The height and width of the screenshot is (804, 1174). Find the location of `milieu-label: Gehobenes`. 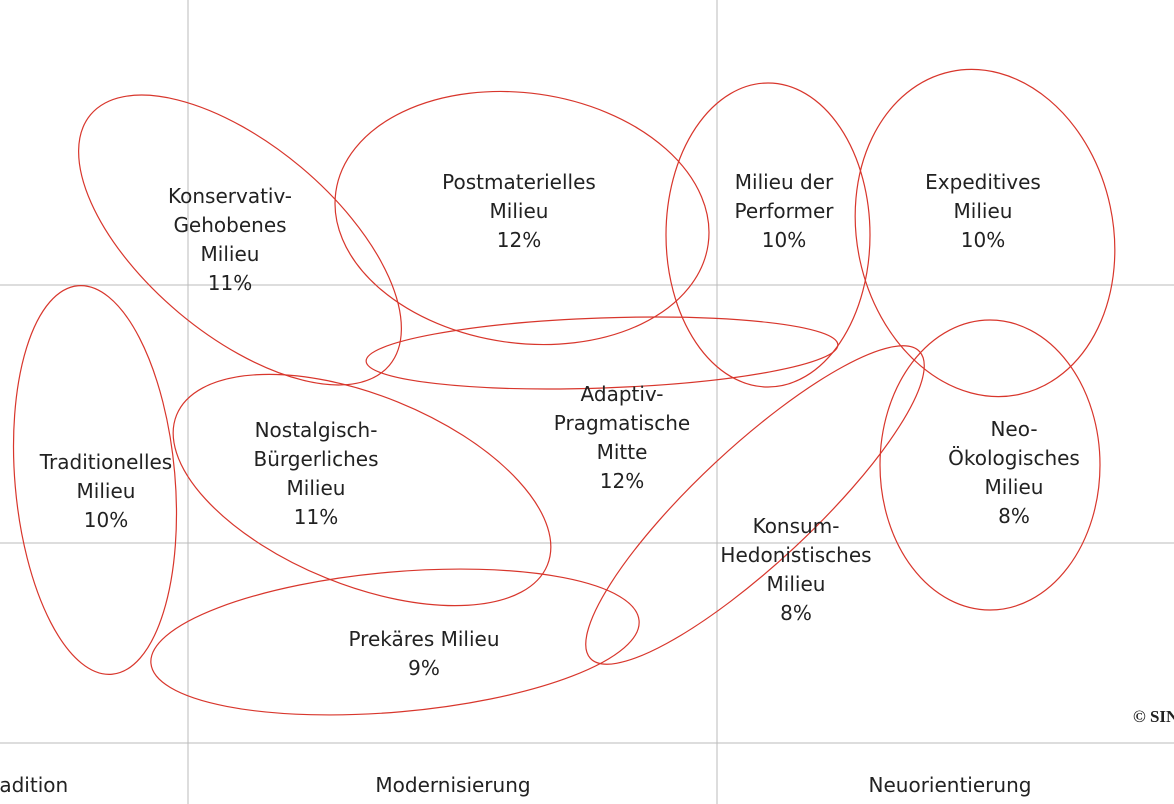

milieu-label: Gehobenes is located at coordinates (229, 225).